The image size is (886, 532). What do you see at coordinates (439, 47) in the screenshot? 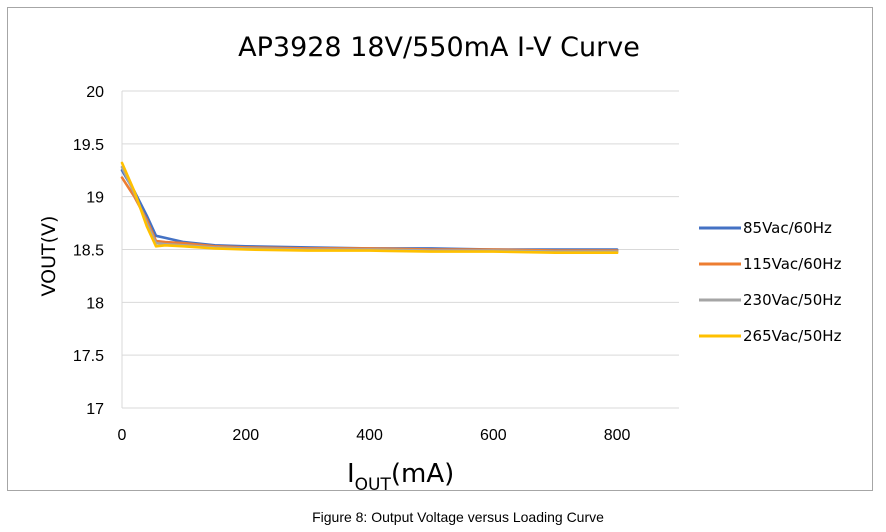
I see `chart-title: AP3928 18V/550mA I-V Curve` at bounding box center [439, 47].